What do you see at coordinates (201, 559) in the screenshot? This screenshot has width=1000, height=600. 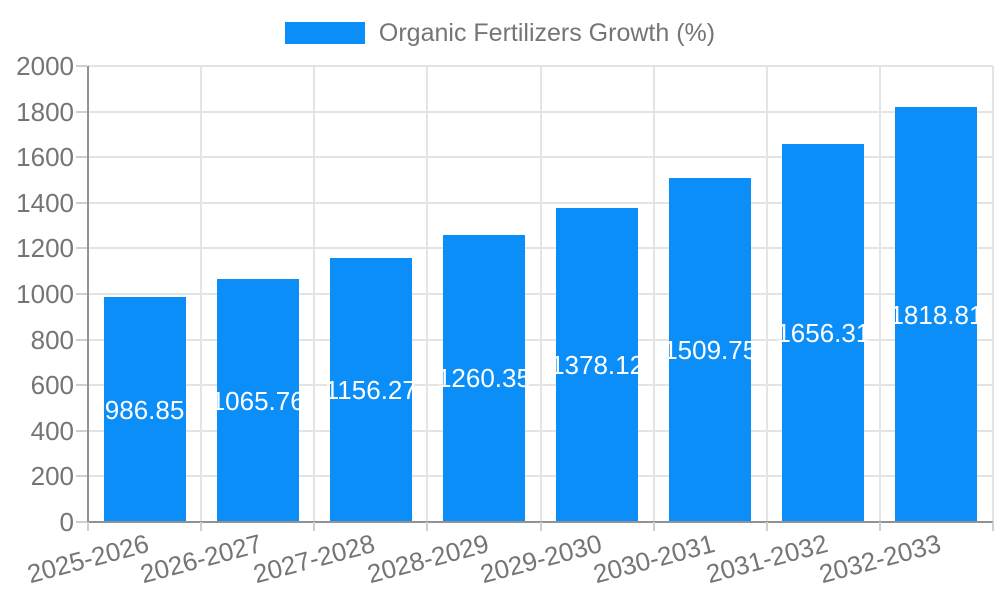 I see `x-tick-label: 2026-2027` at bounding box center [201, 559].